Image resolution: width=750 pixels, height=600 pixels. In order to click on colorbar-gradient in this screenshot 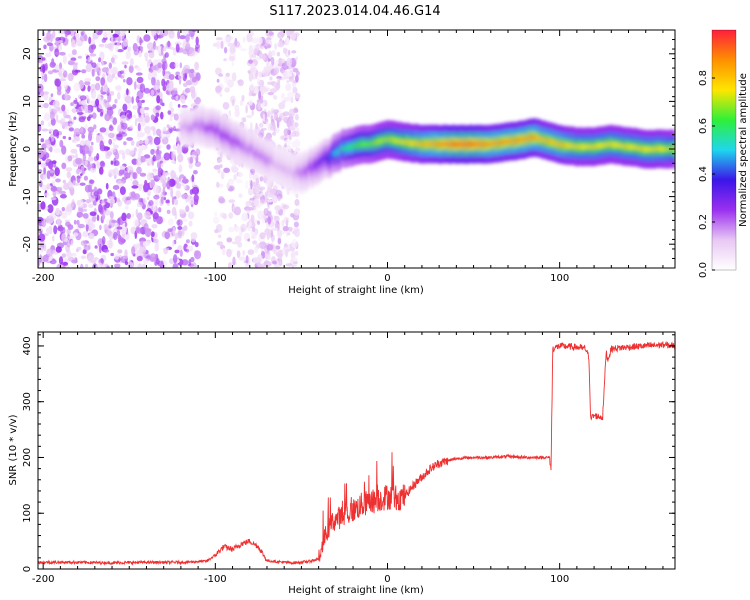, I will do `click(724, 150)`.